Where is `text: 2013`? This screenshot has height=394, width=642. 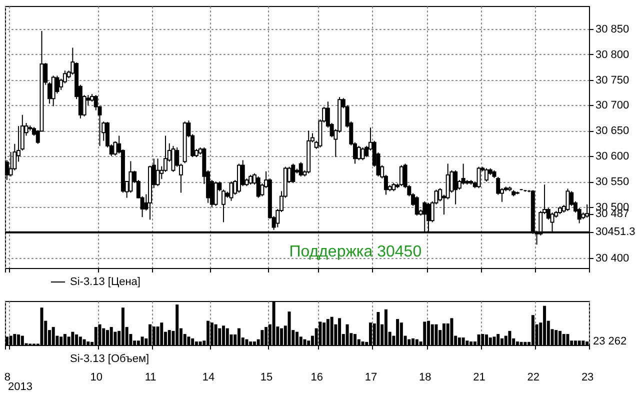
text: 2013 is located at coordinates (20, 387).